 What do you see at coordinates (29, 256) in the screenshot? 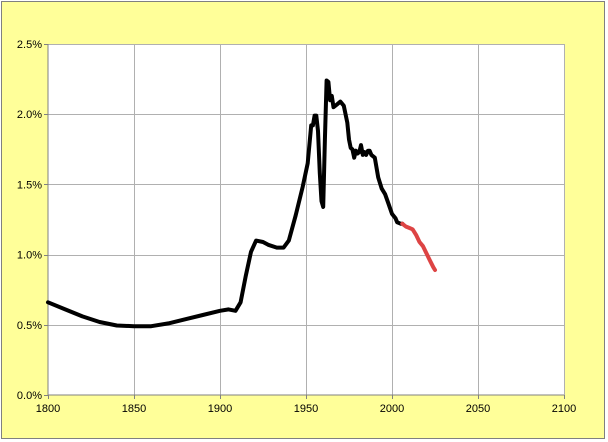
I see `y-tick-label: 1.0%` at bounding box center [29, 256].